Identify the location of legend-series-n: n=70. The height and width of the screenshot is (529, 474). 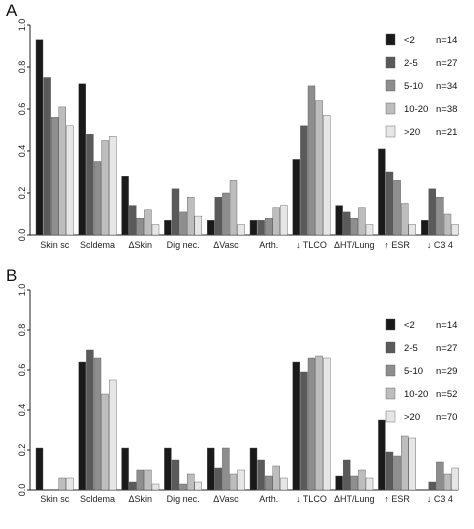
(446, 417).